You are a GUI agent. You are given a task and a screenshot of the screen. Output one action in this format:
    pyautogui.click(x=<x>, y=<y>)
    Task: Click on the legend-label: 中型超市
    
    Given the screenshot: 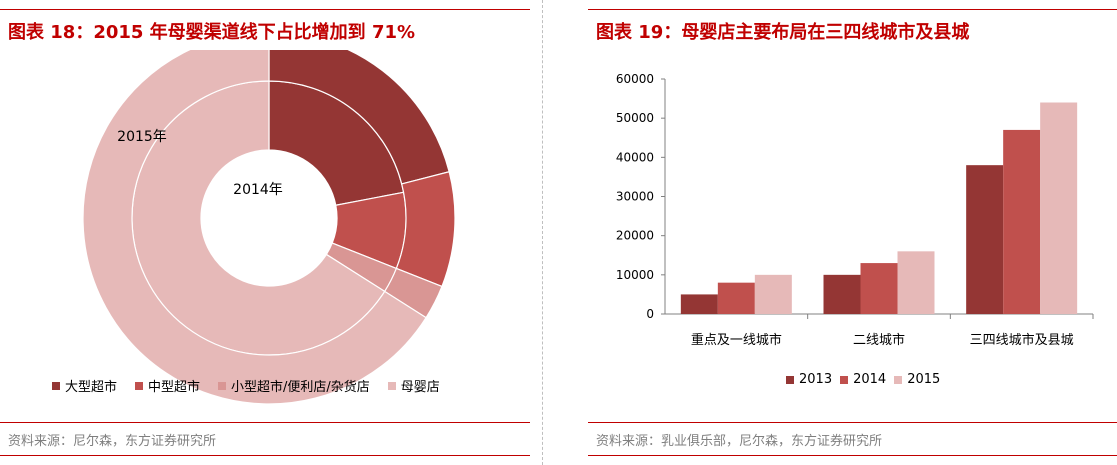 What is the action you would take?
    pyautogui.click(x=174, y=387)
    